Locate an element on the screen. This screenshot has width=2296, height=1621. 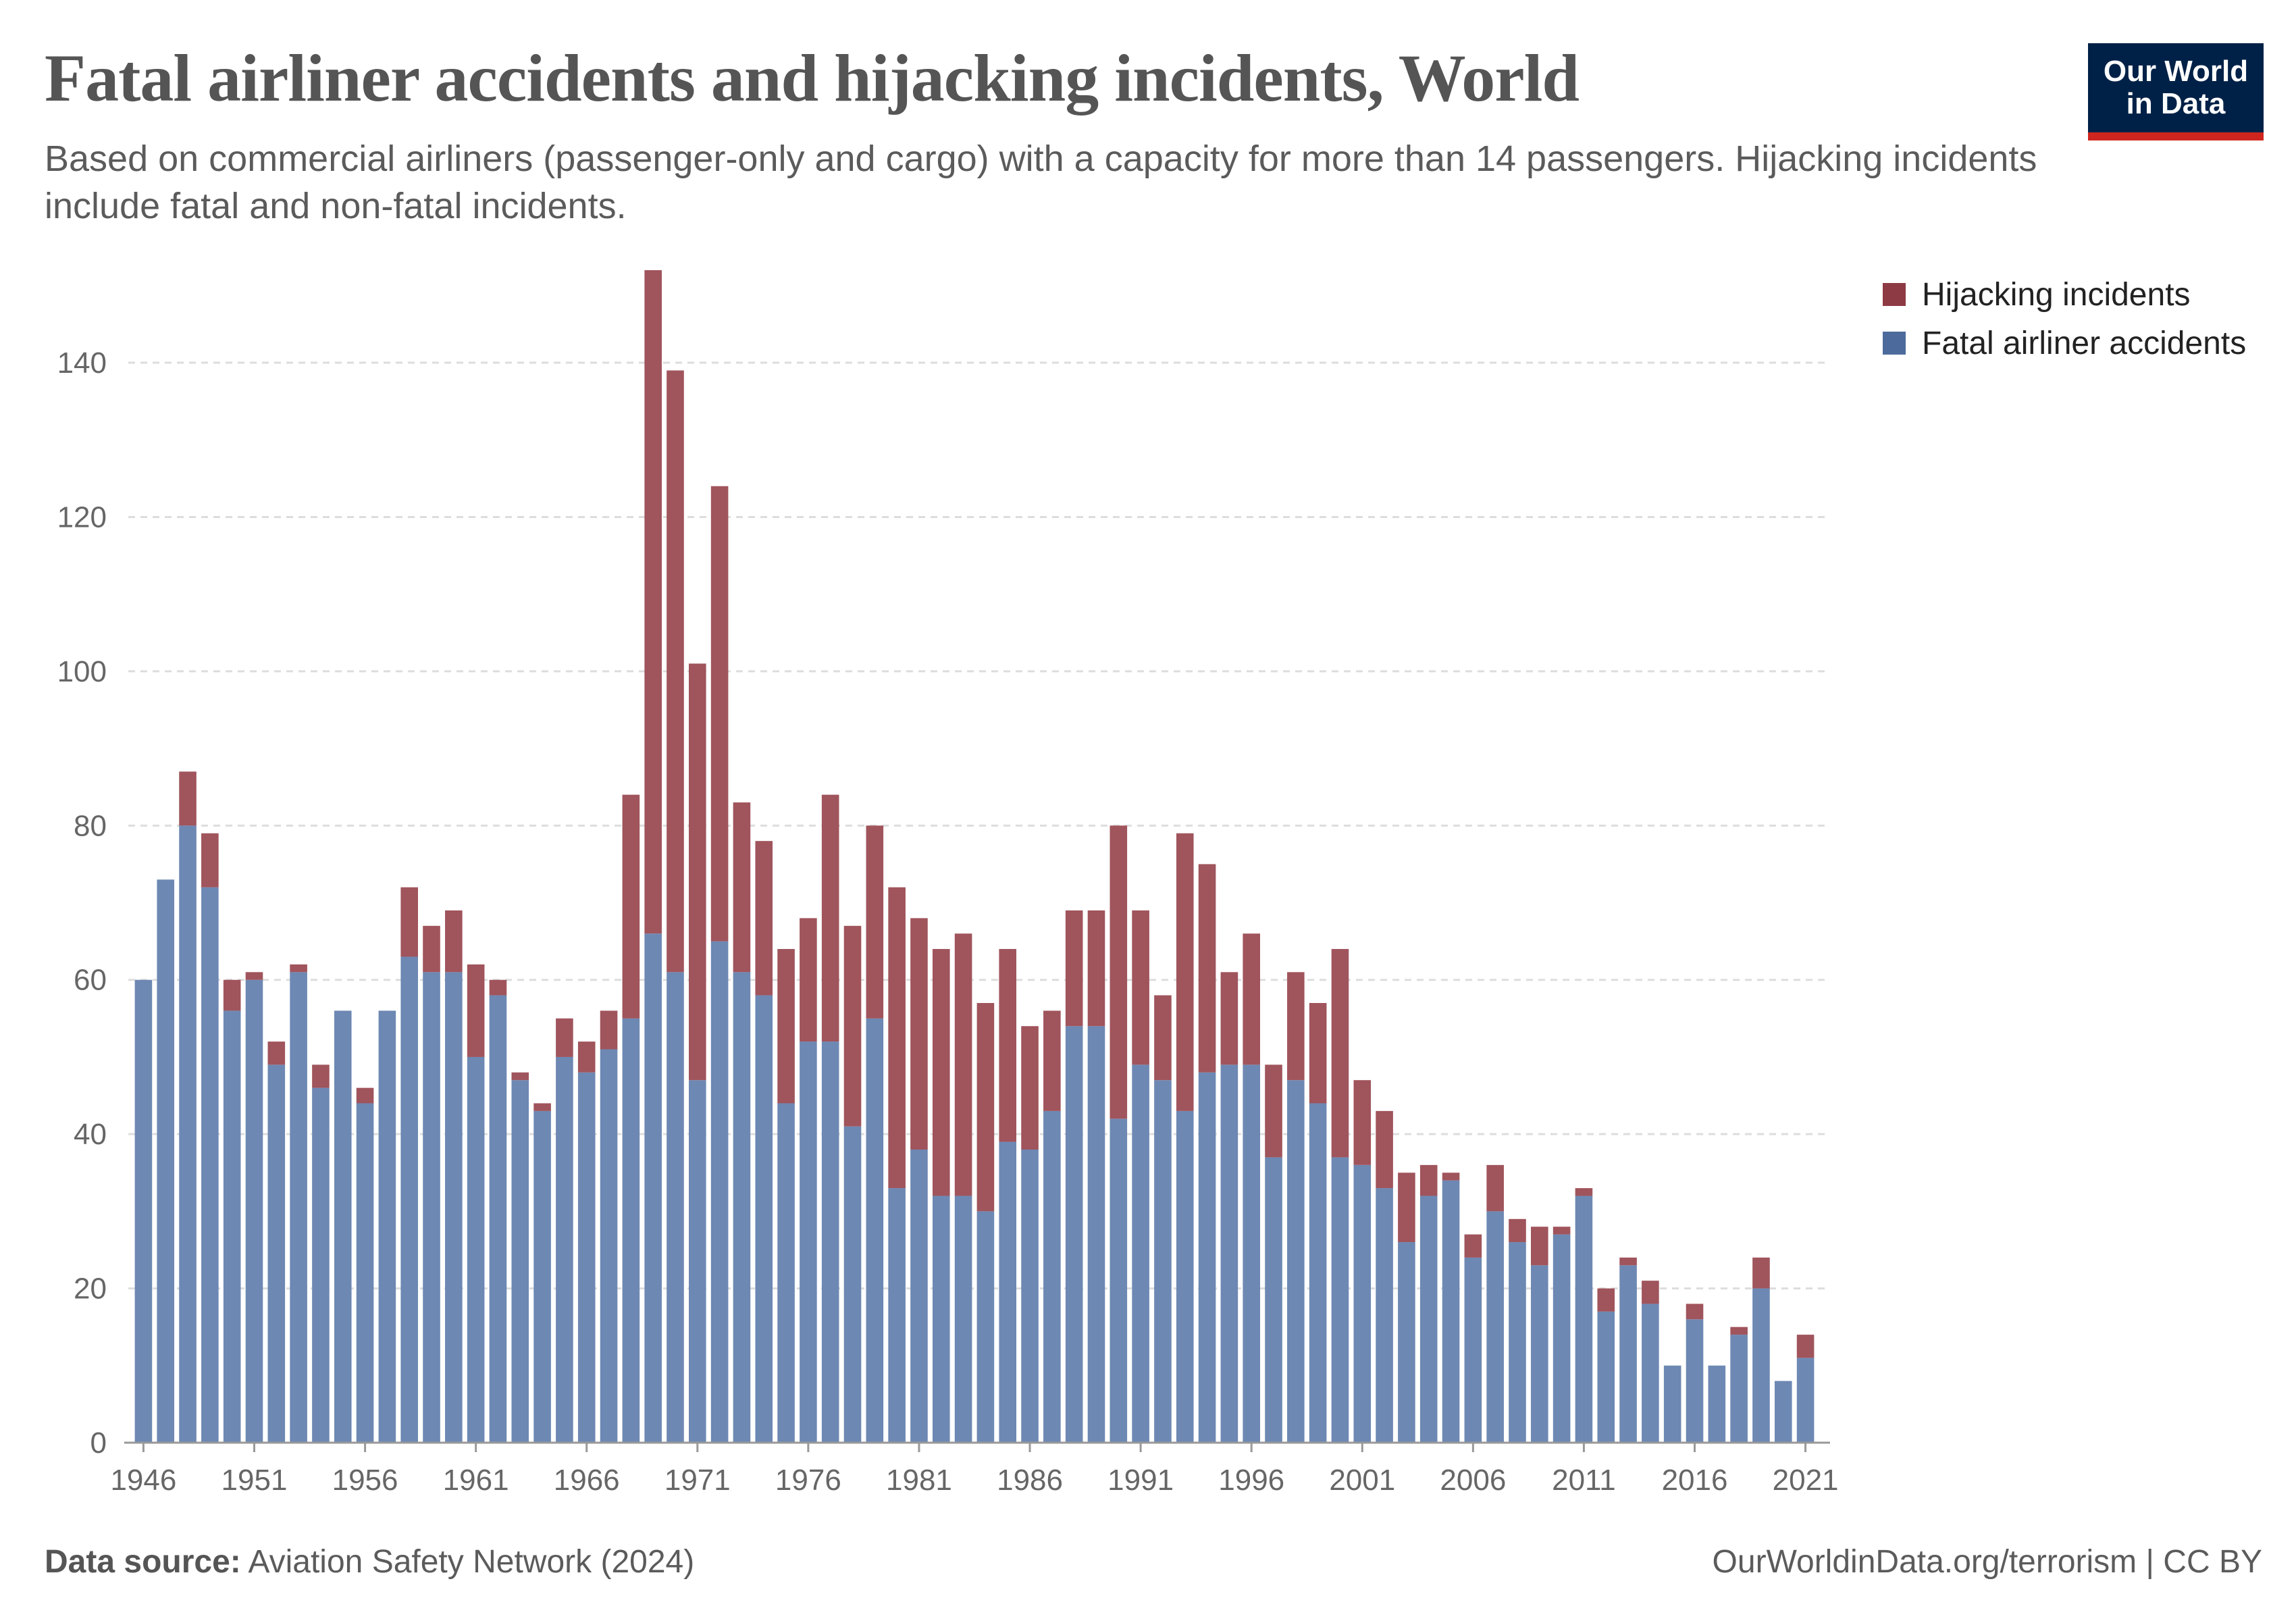
footer-url: OurWorldinData.org/terrorism | CC BY is located at coordinates (1987, 1562).